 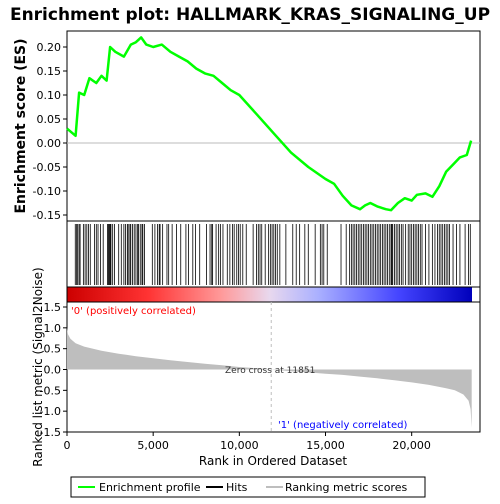 What do you see at coordinates (21, 125) in the screenshot?
I see `es-y-label: Enrichment score (ES)` at bounding box center [21, 125].